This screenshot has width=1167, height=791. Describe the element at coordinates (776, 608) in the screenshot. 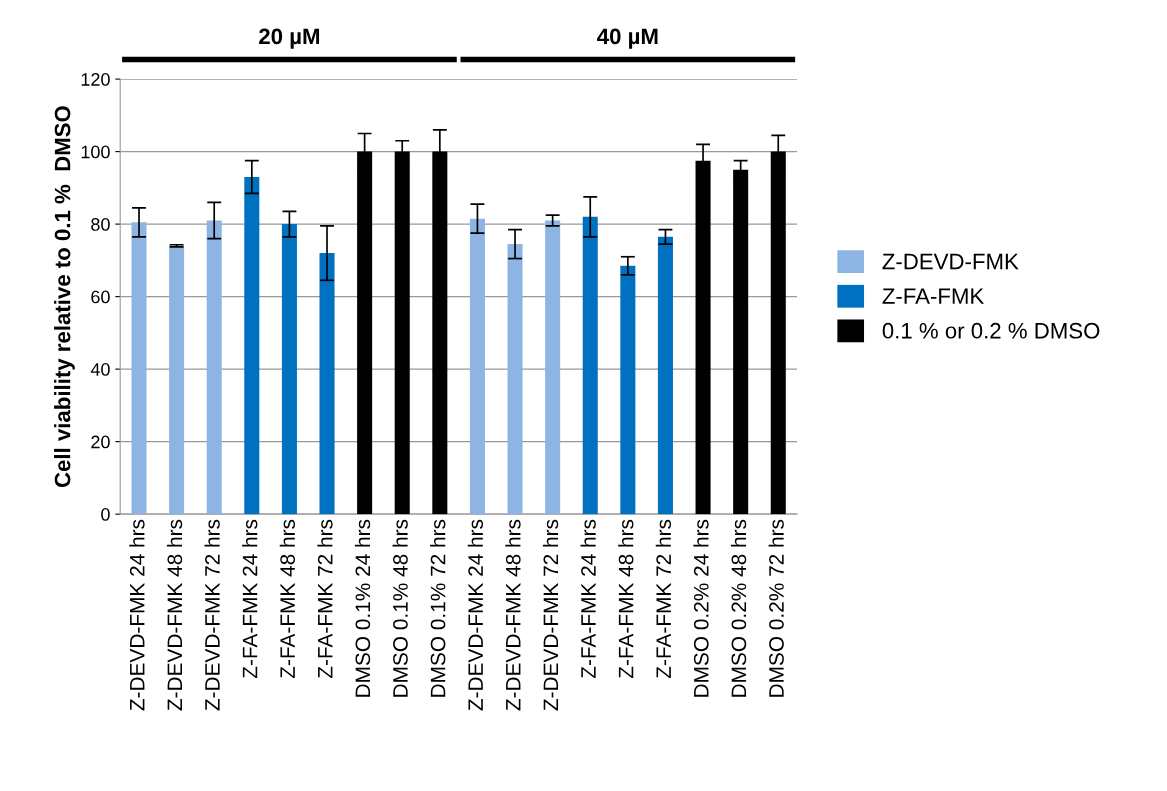

I see `x-tick-label: DMSO 0.2% 72 hrs` at that location.